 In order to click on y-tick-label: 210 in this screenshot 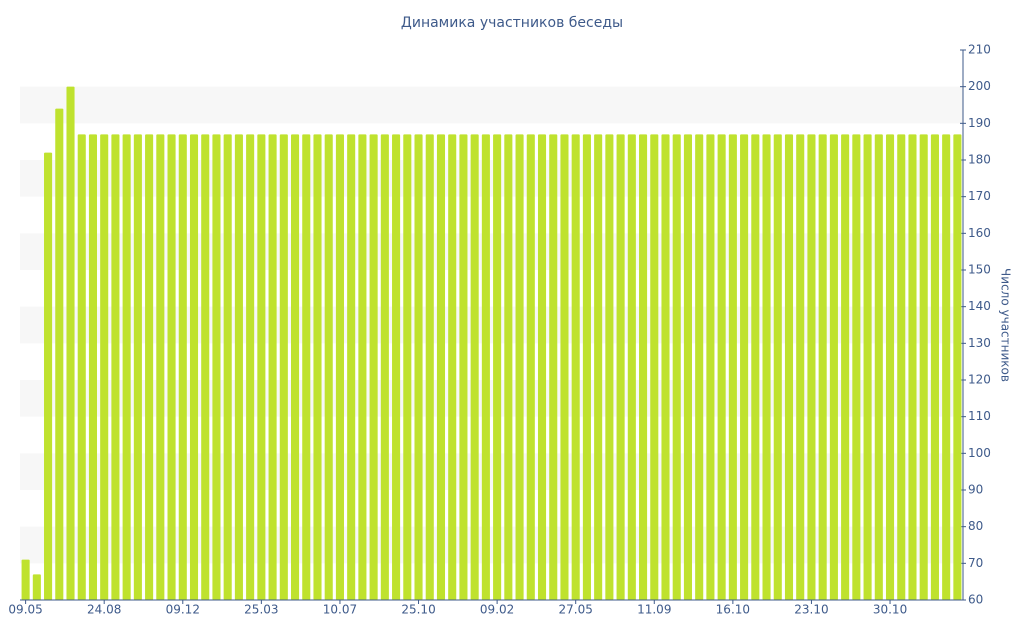, I will do `click(979, 50)`.